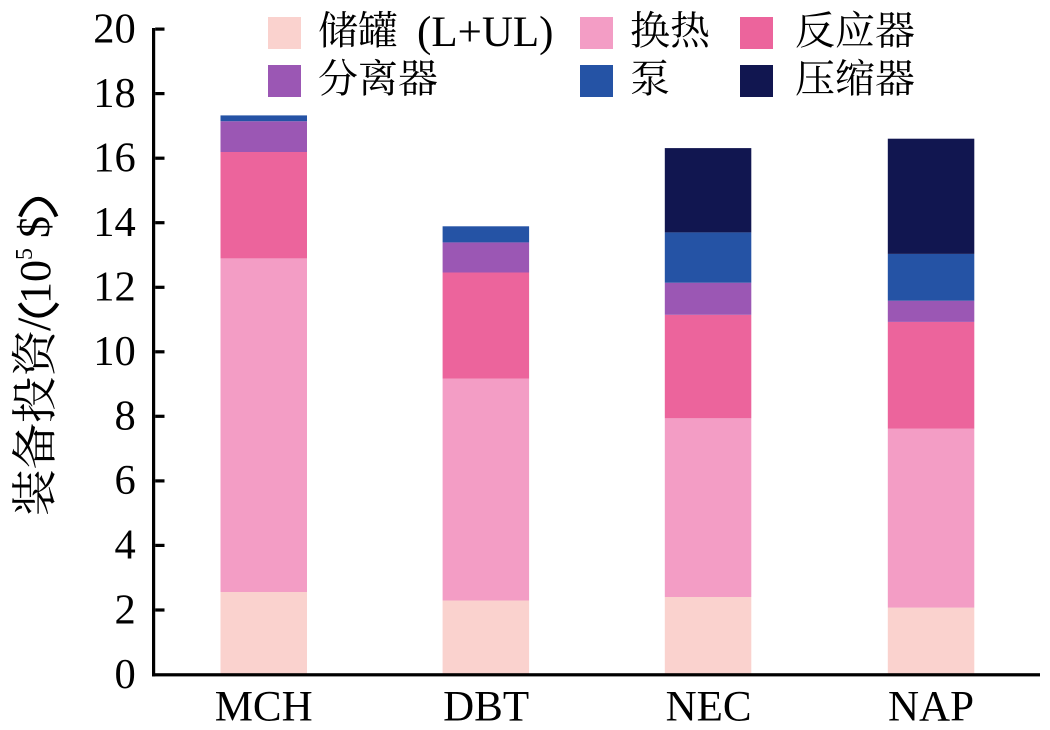 The image size is (1050, 730). I want to click on svg-text: 6, so click(125, 480).